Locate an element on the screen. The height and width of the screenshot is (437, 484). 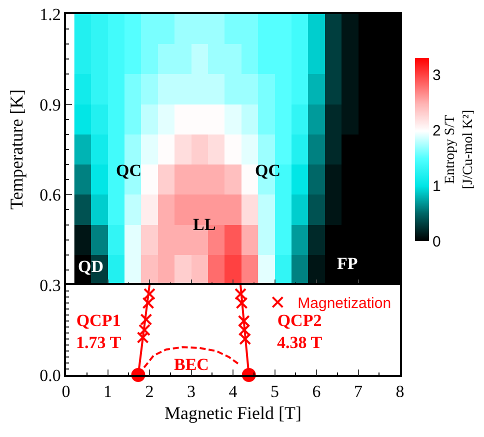
annotation: QCP2 4.38 T is located at coordinates (300, 331).